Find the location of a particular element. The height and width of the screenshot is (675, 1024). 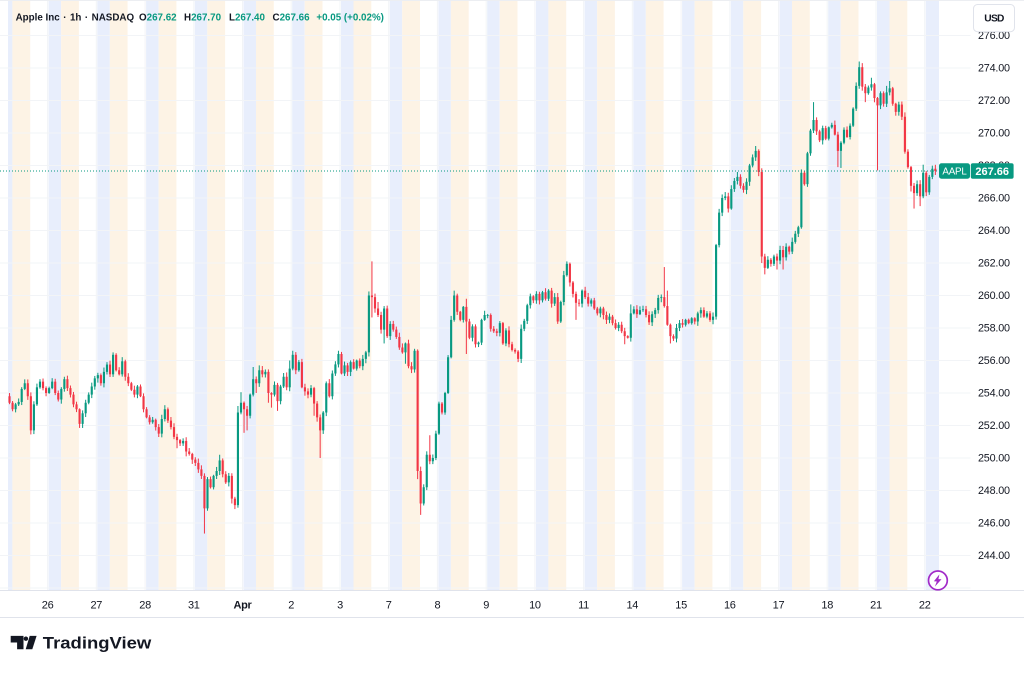

svg-text: 7 is located at coordinates (389, 606).